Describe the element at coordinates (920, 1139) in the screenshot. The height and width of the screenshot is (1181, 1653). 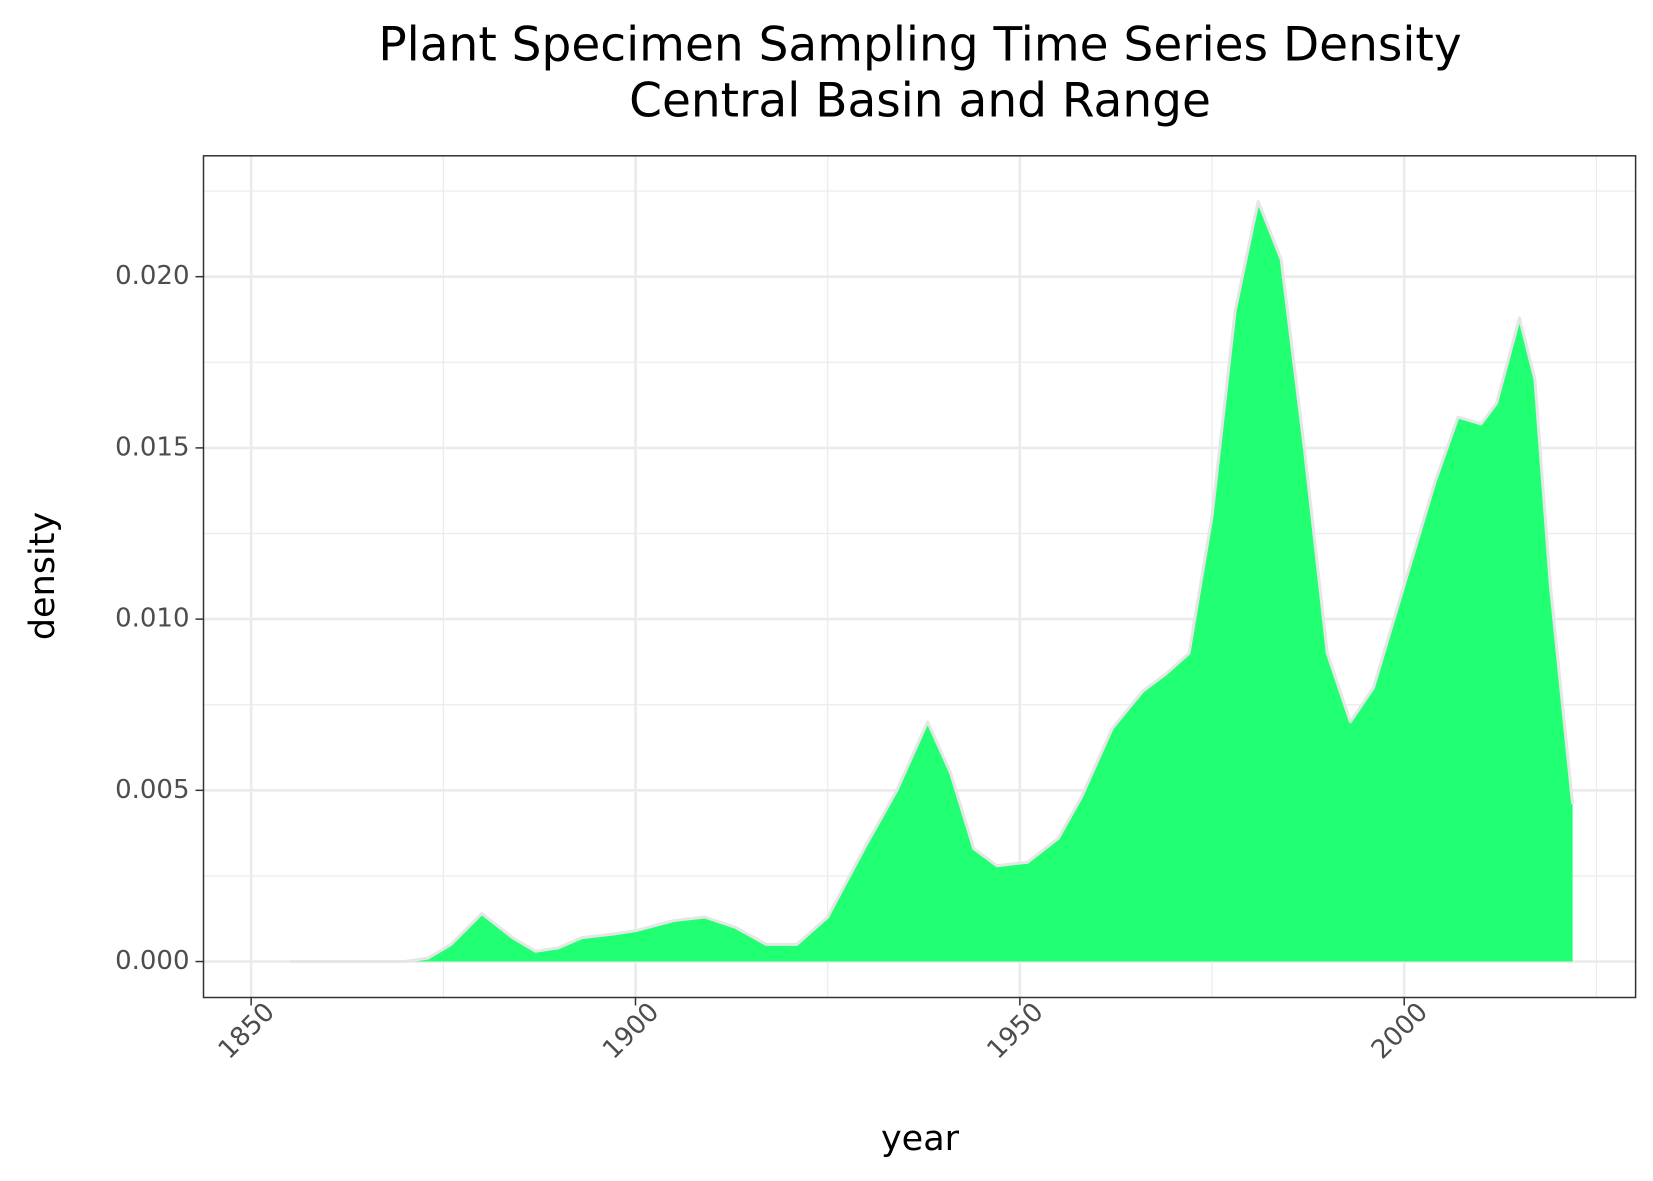
I see `x-axis-label: year` at that location.